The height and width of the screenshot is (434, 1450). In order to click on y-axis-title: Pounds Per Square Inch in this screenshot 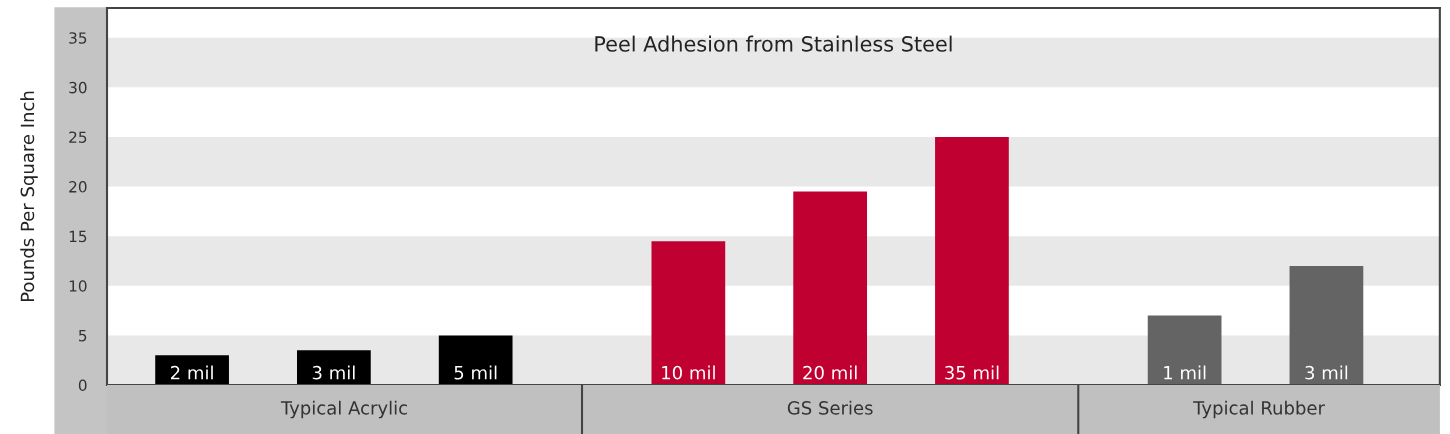, I will do `click(29, 196)`.